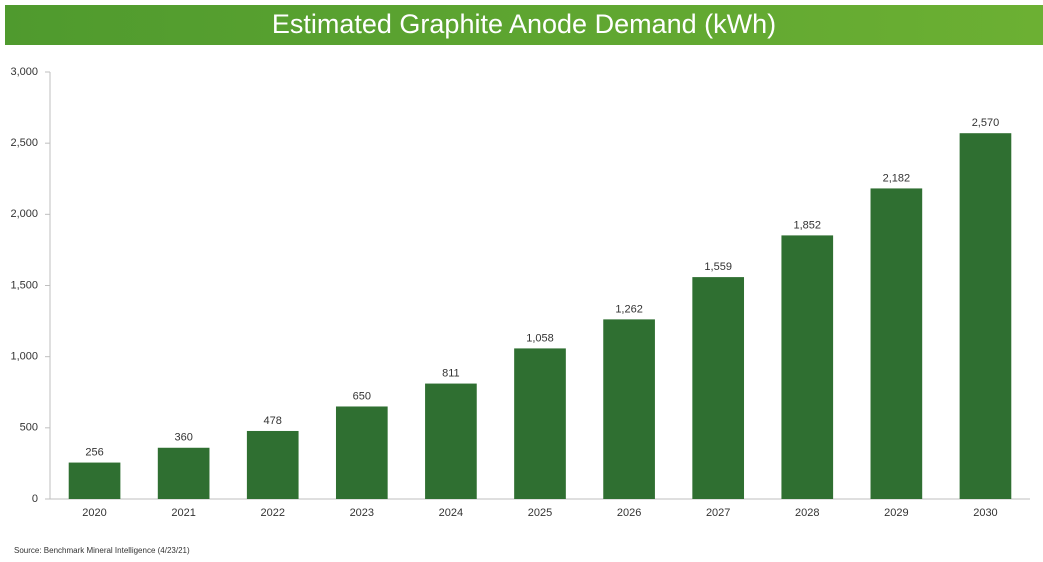 The image size is (1043, 562). I want to click on x-tick-label: 2022, so click(272, 513).